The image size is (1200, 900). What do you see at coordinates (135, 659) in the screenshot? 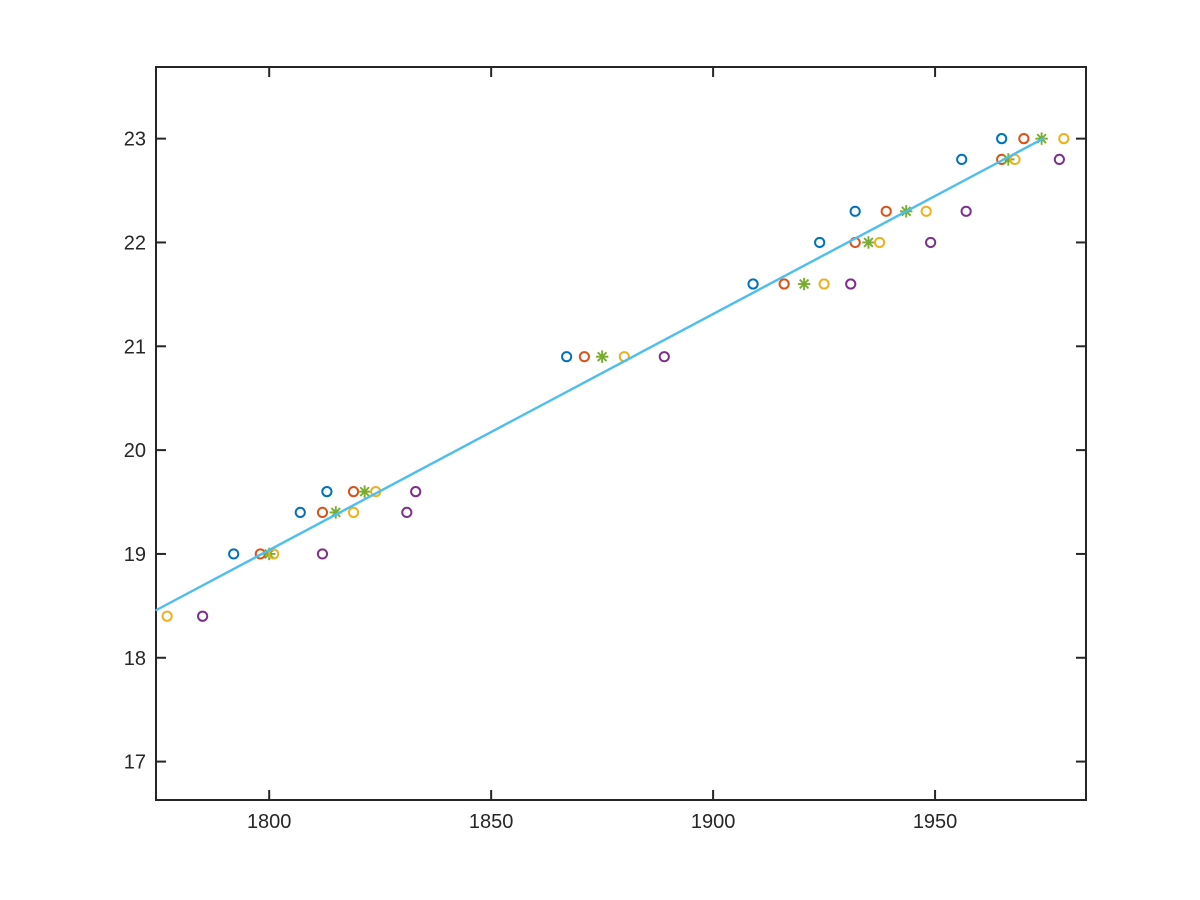
I see `y-tick-label: 18` at bounding box center [135, 659].